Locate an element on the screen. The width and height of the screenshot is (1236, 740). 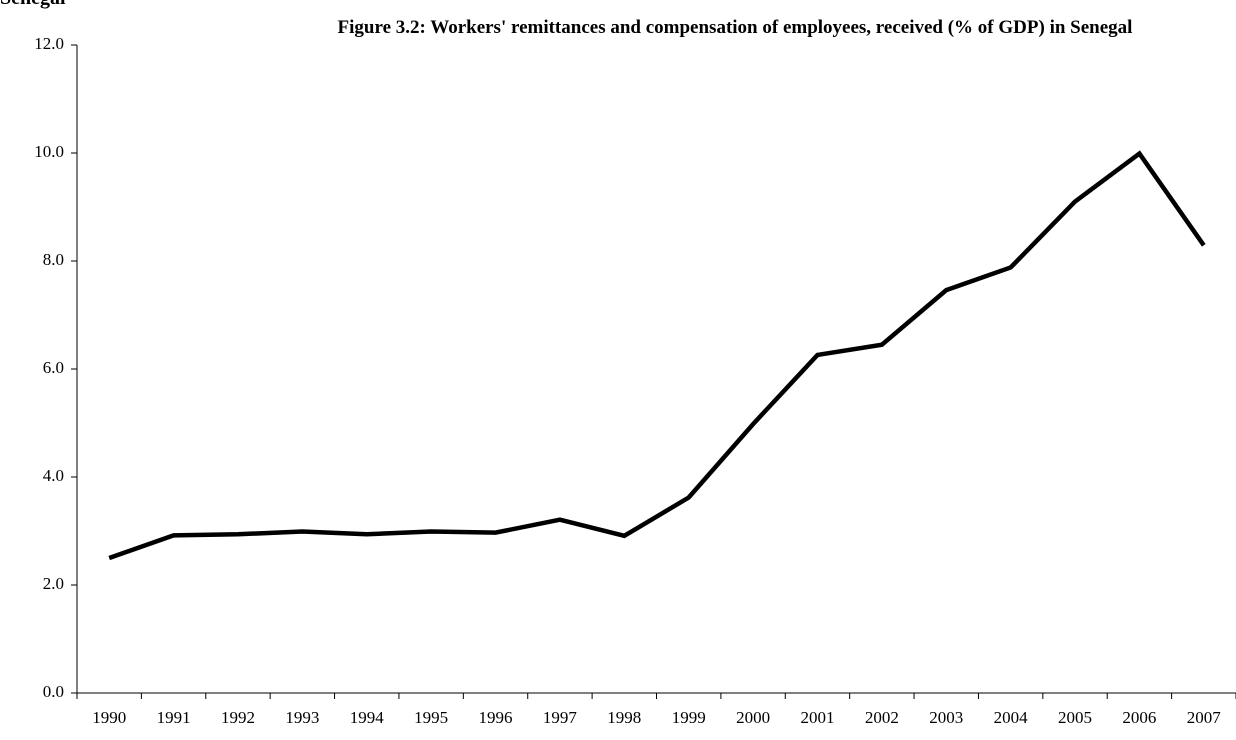
x-tick-label: 1998 is located at coordinates (624, 717).